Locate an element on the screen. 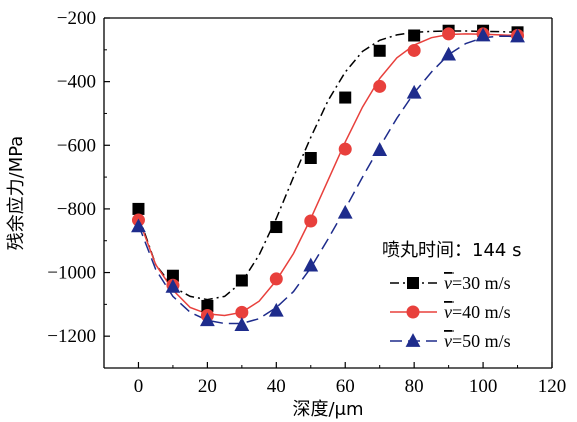  y-tick-label: −1200 is located at coordinates (71, 336).